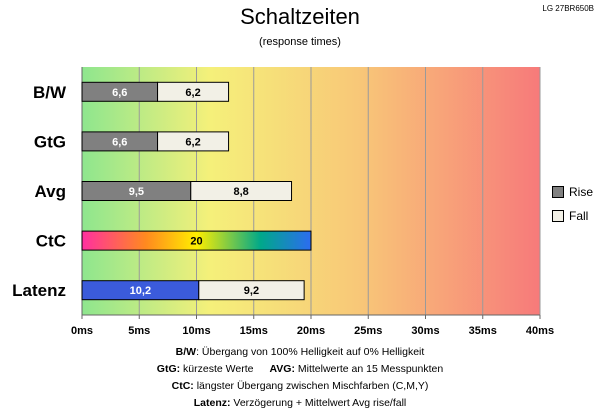 Image resolution: width=600 pixels, height=415 pixels. What do you see at coordinates (300, 16) in the screenshot?
I see `chart-title: Schaltzeiten` at bounding box center [300, 16].